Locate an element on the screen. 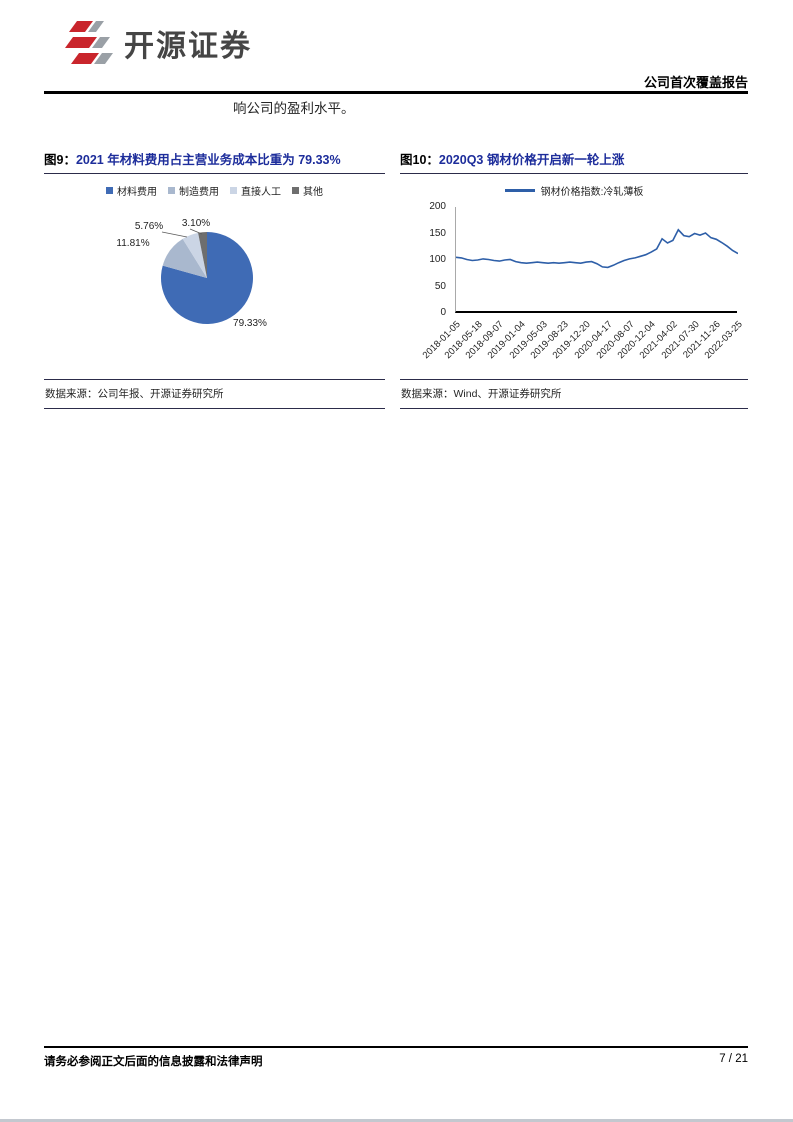  pie-legend: 材料费用 制造费用 直接人工 其他 is located at coordinates (214, 186).